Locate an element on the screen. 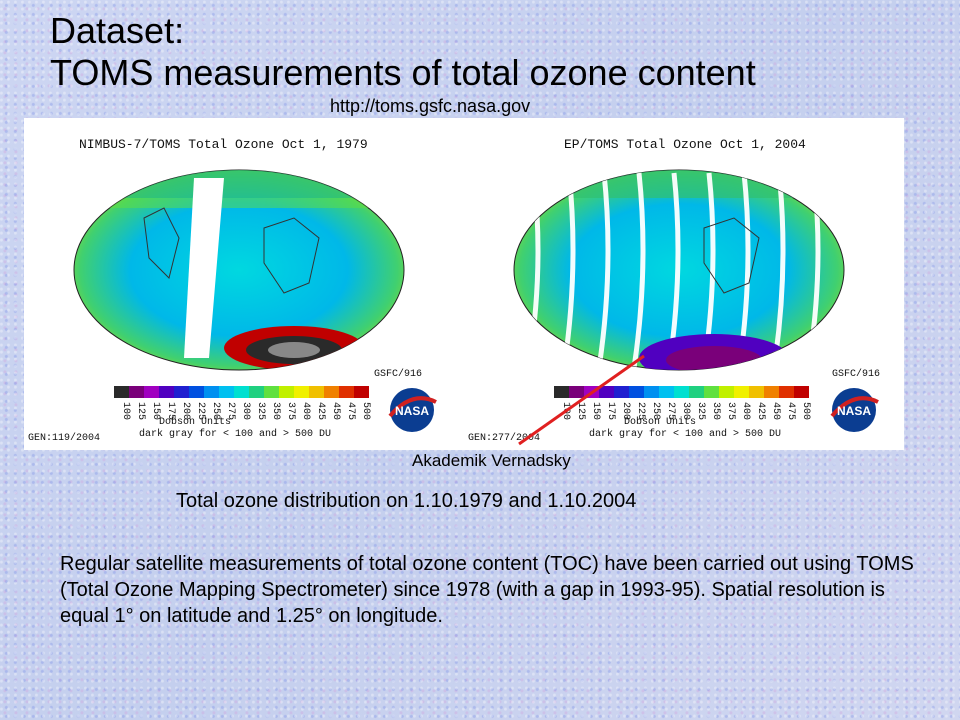 The height and width of the screenshot is (720, 960). source-url: http://toms.gsfc.nasa.gov is located at coordinates (430, 106).